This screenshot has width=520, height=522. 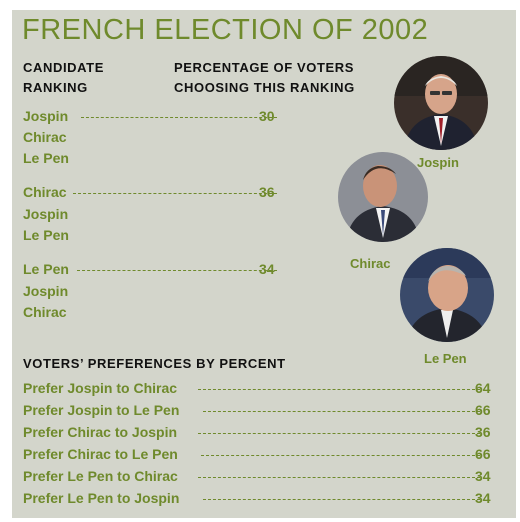 I want to click on preference-label: Prefer Jospin to Chirac, so click(x=100, y=388).